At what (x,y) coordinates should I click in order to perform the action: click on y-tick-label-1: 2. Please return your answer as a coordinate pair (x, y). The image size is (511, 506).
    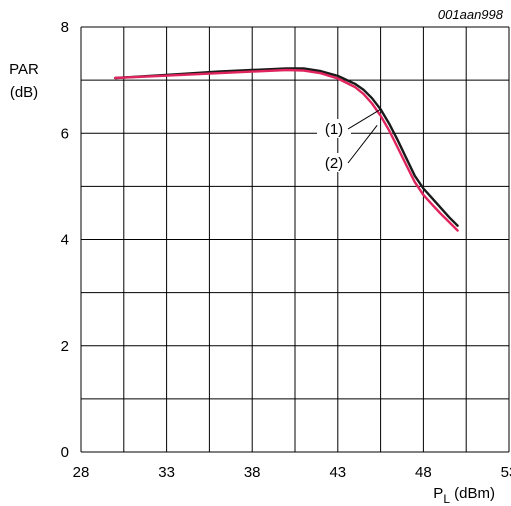
    Looking at the image, I should click on (65, 346).